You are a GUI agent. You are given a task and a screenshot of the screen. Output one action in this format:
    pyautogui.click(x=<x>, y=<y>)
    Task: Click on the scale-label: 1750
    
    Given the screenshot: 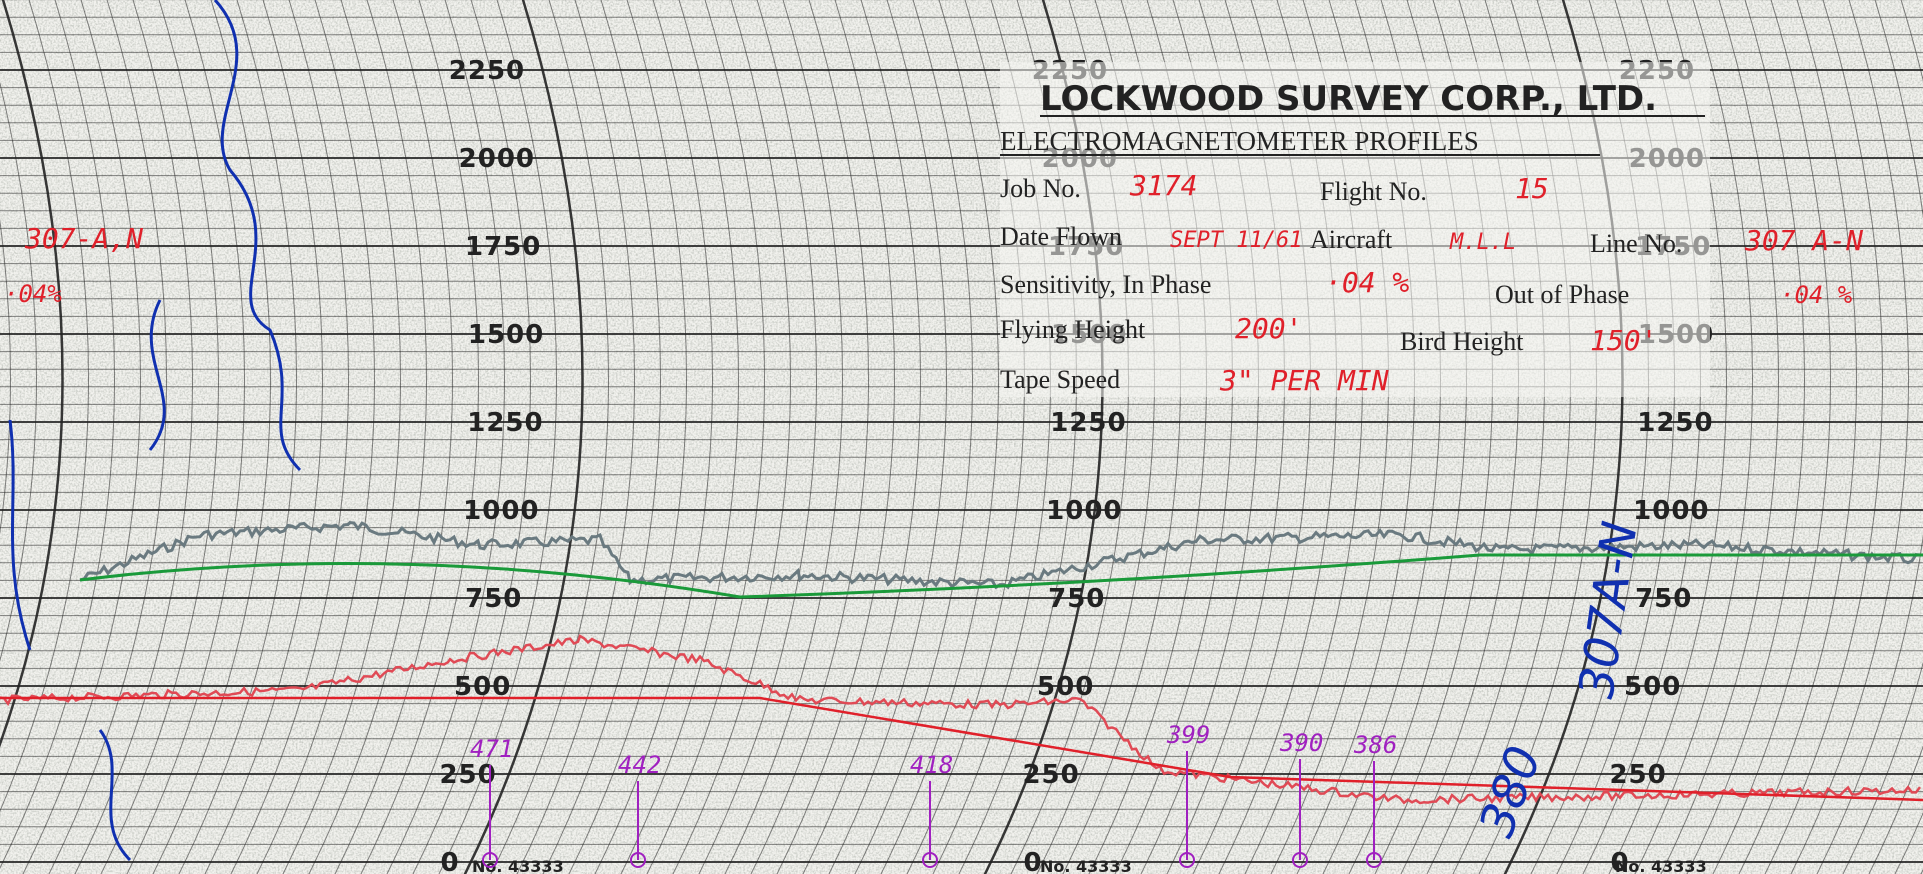 What is the action you would take?
    pyautogui.click(x=503, y=247)
    